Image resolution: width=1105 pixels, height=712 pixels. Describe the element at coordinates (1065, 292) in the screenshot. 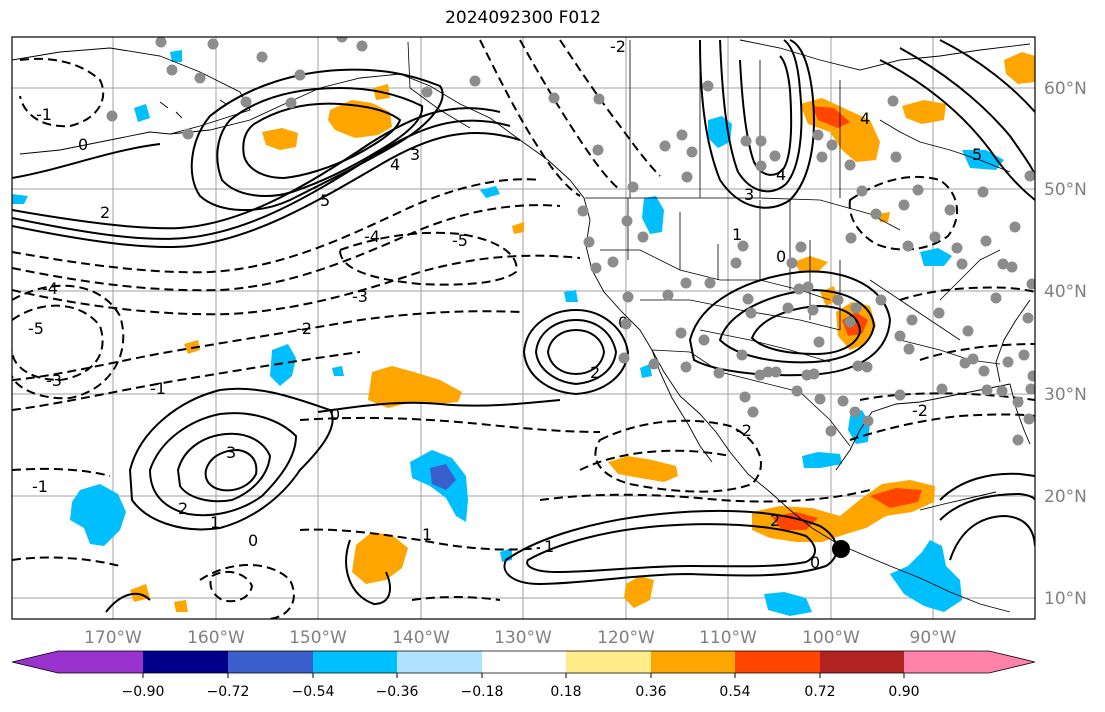

I see `lat-label-40n: 40°N` at that location.